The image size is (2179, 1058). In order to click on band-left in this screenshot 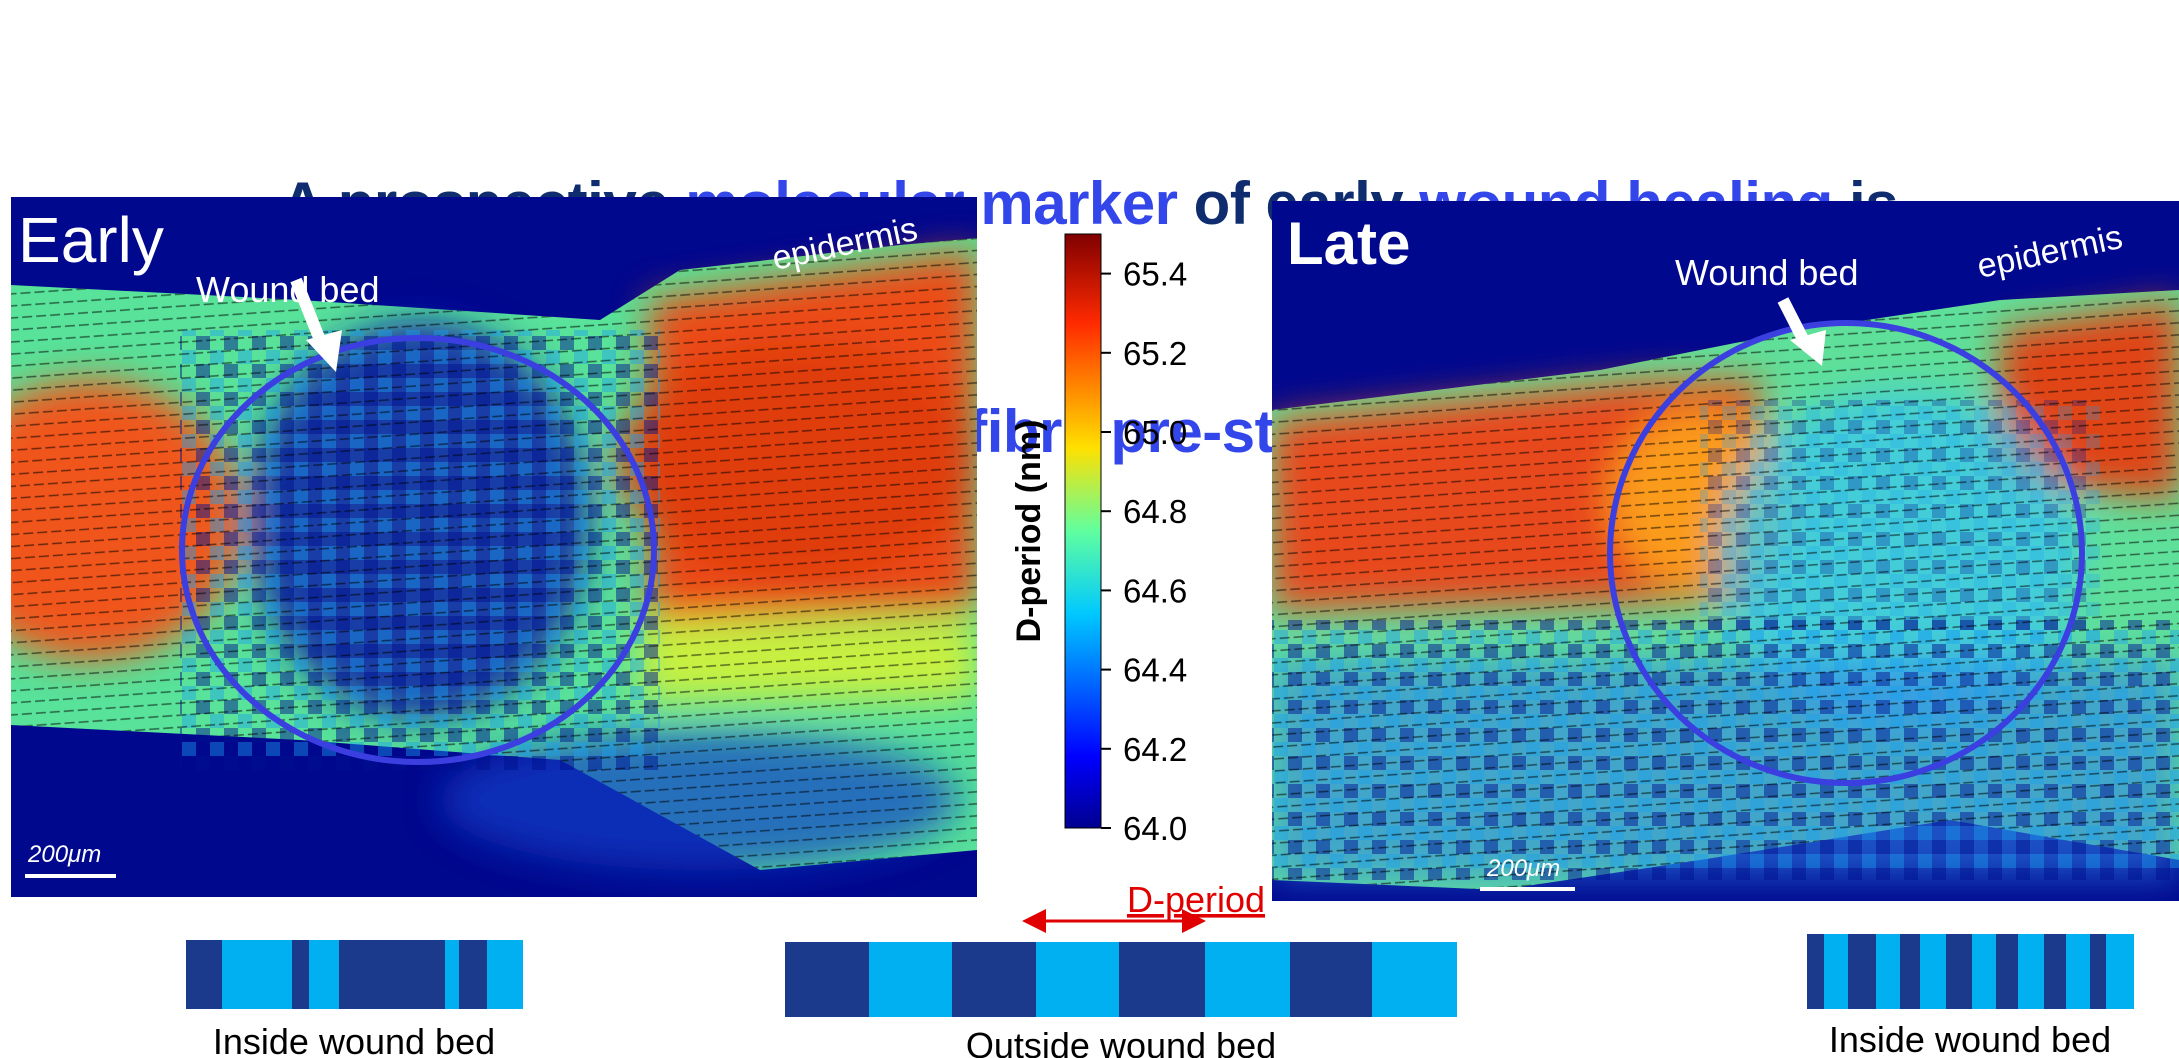, I will do `click(354, 974)`.